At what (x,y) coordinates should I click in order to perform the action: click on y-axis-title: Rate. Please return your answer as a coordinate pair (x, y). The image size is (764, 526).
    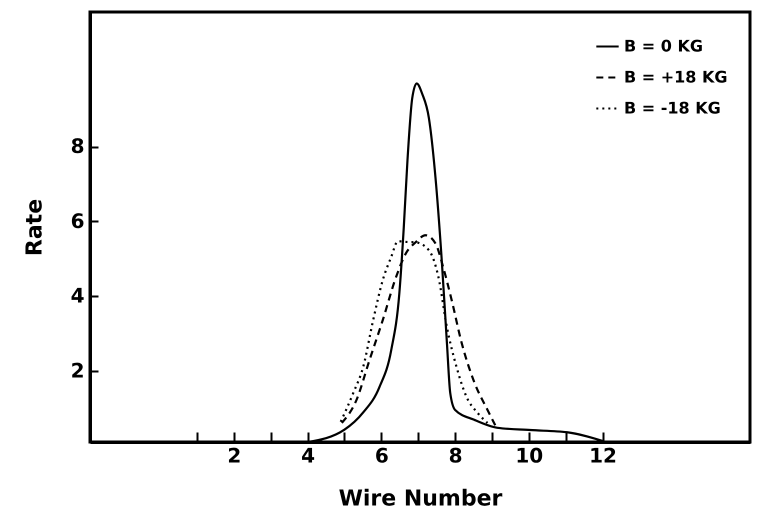
    Looking at the image, I should click on (35, 227).